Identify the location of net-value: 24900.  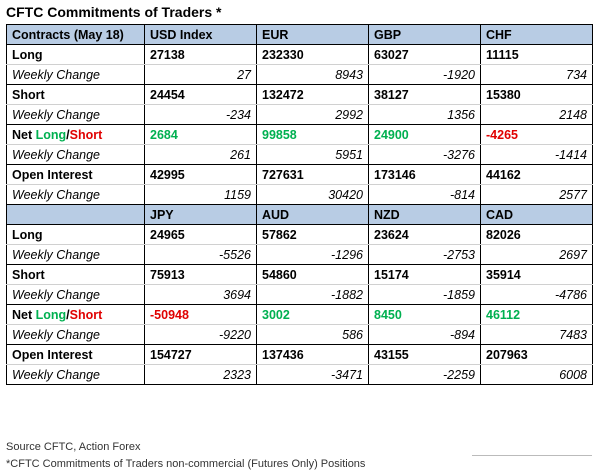
(424, 134).